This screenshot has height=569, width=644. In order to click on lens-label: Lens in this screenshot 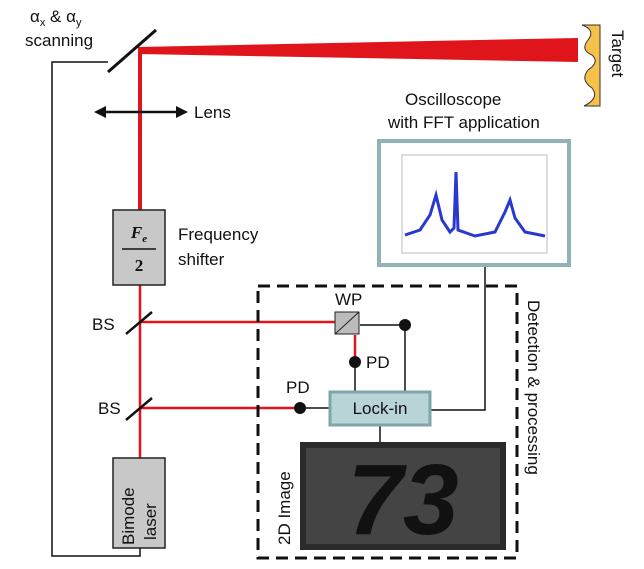, I will do `click(212, 112)`.